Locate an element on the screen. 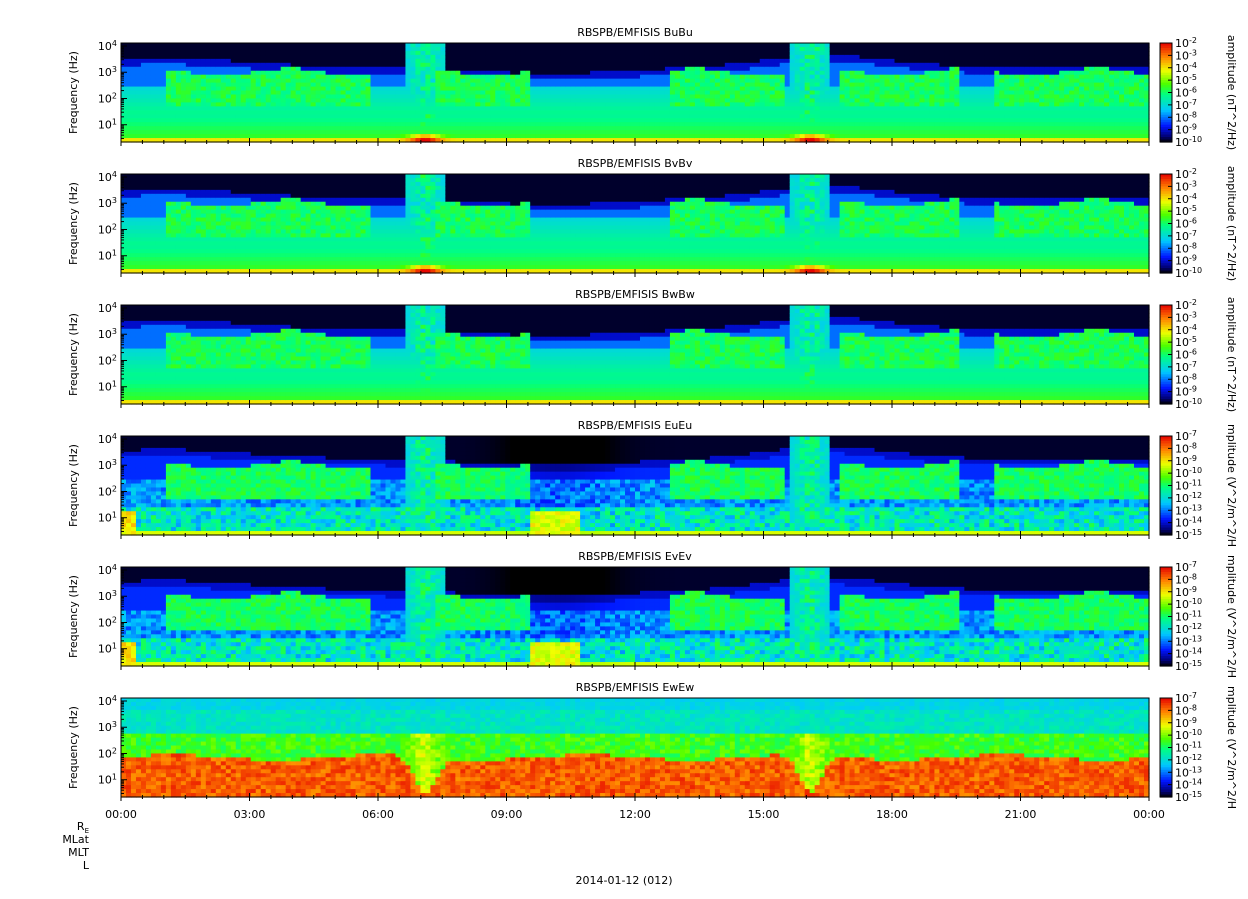 The image size is (1248, 899). panel-title: RBSPB/EMFISIS EvEv is located at coordinates (635, 556).